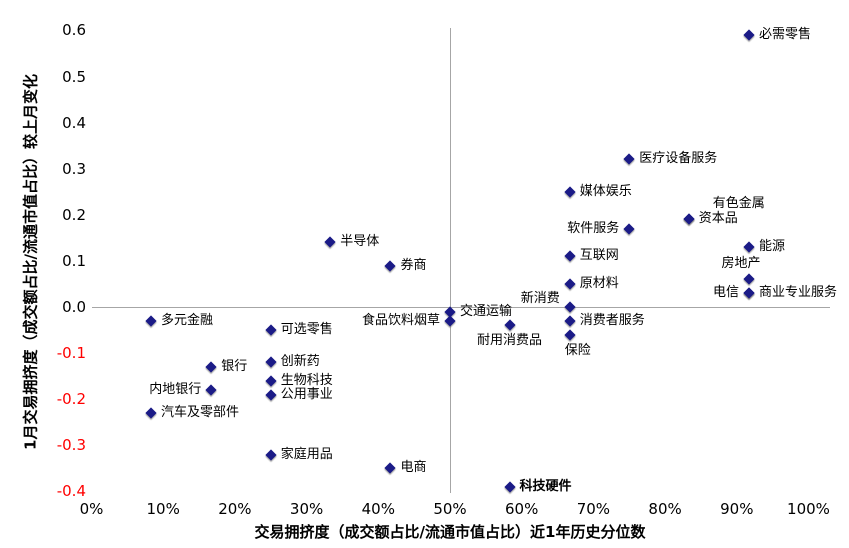 The width and height of the screenshot is (849, 548). Describe the element at coordinates (200, 413) in the screenshot. I see `data-point-label: 汽车及零部件` at that location.